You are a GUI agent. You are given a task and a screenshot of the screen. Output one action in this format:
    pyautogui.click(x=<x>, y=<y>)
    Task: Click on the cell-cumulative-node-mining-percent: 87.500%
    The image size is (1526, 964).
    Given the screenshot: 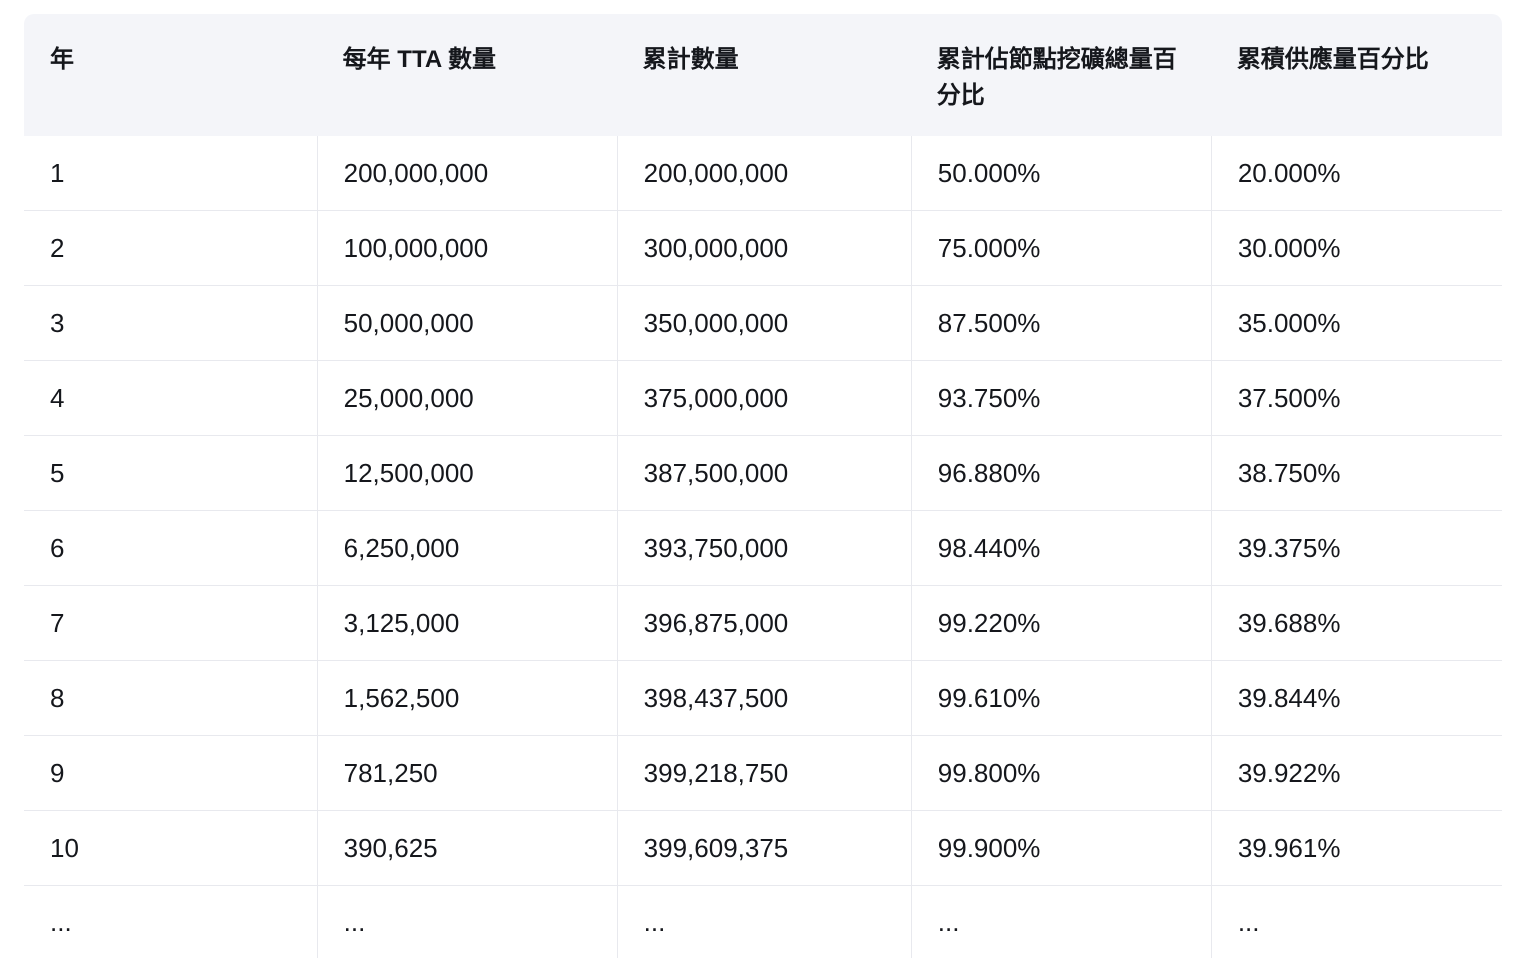 What is the action you would take?
    pyautogui.click(x=1060, y=323)
    